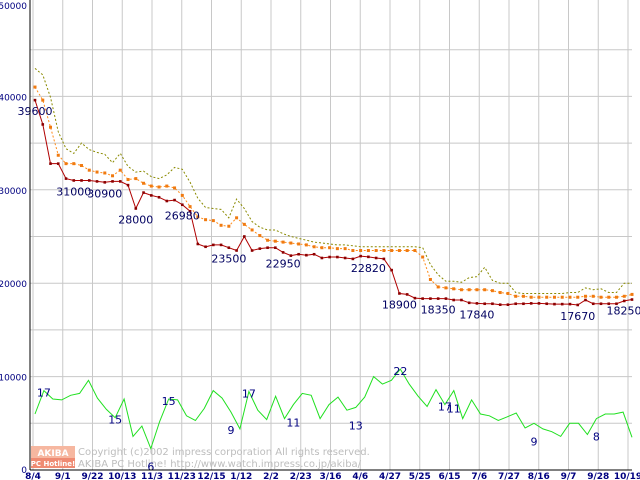 Image resolution: width=640 pixels, height=480 pixels. What do you see at coordinates (92, 476) in the screenshot?
I see `x-tick-label: 9/22` at bounding box center [92, 476].